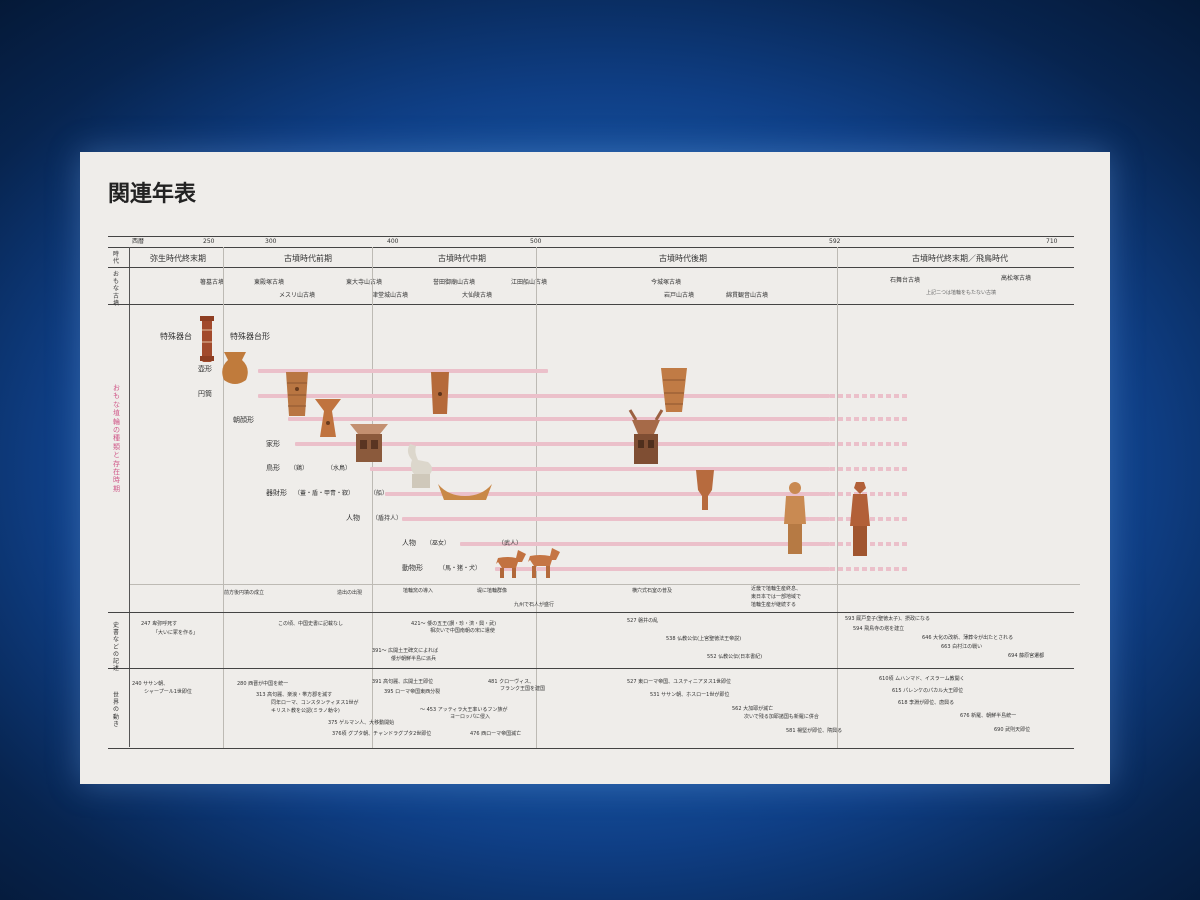 This screenshot has height=900, width=1200. Describe the element at coordinates (364, 282) in the screenshot. I see `tomb-todaijiyama: 東大寺山古墳` at that location.